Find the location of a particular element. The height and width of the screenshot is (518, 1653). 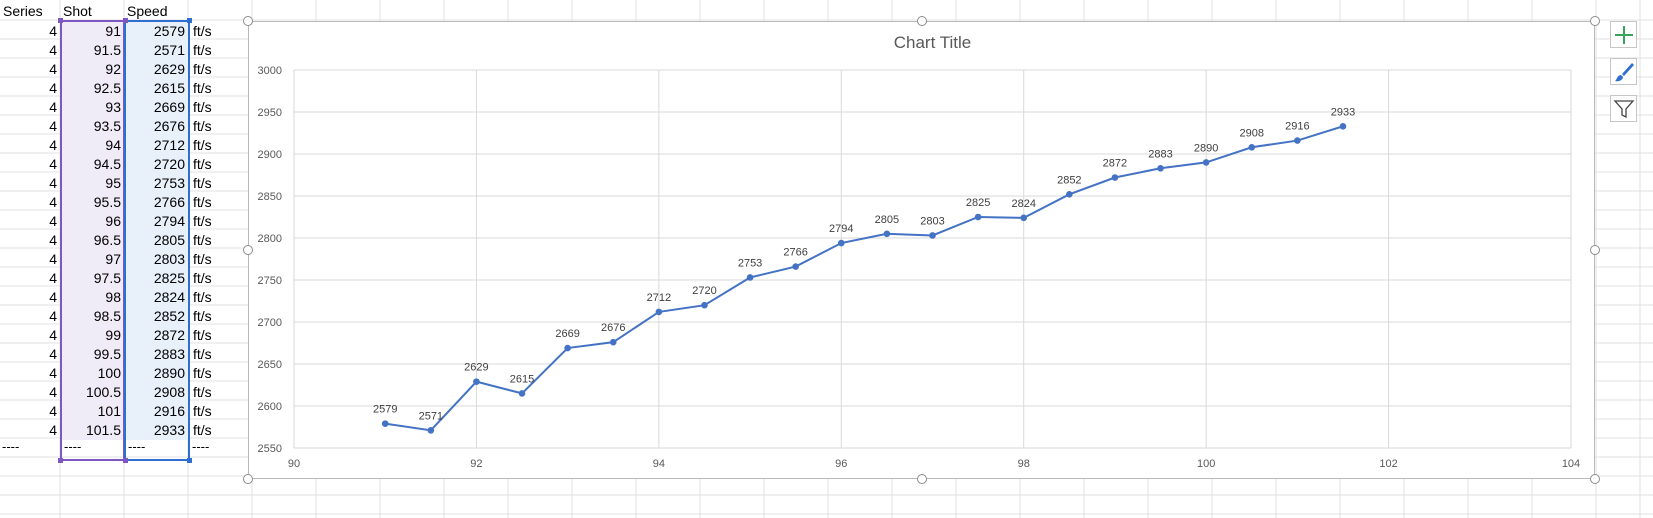

speed-cell: 2579 is located at coordinates (156, 31).